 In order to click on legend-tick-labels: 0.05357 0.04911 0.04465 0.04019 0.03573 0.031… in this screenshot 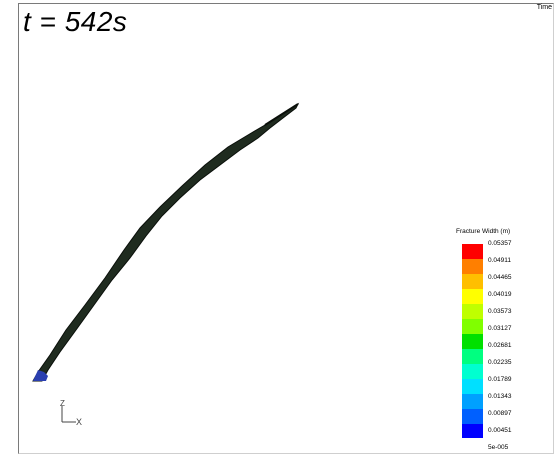, I will do `click(500, 348)`.